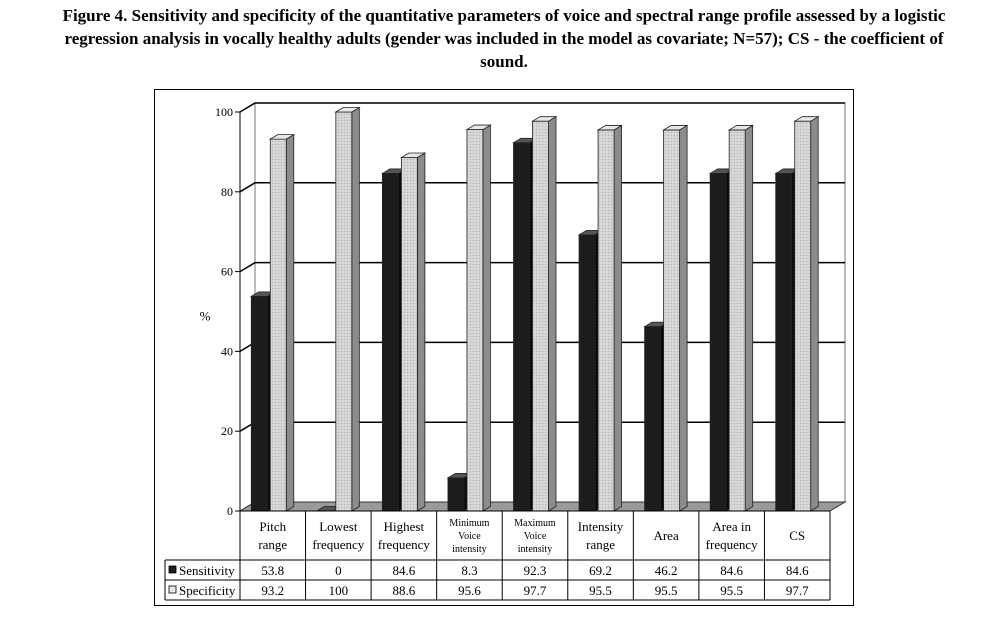  I want to click on category-label: Maximum, so click(535, 523).